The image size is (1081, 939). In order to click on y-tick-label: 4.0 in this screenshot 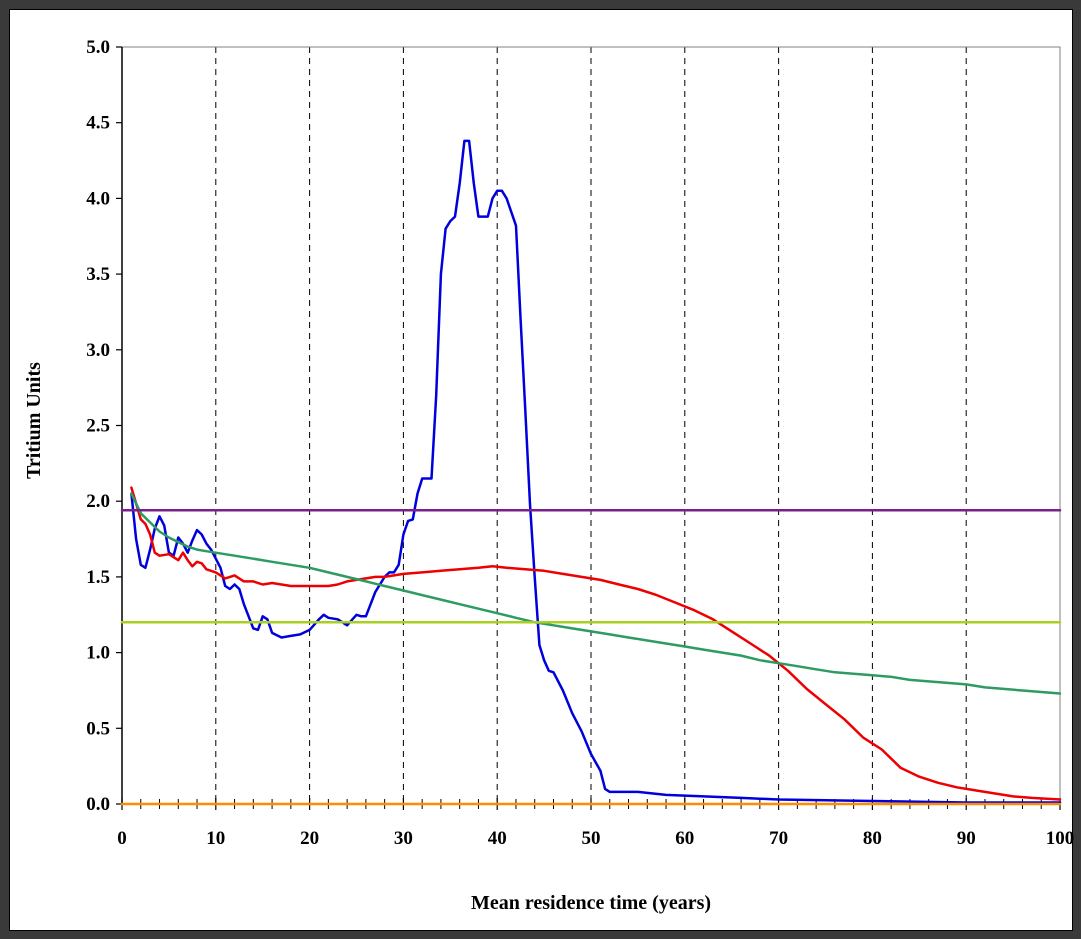, I will do `click(98, 198)`.